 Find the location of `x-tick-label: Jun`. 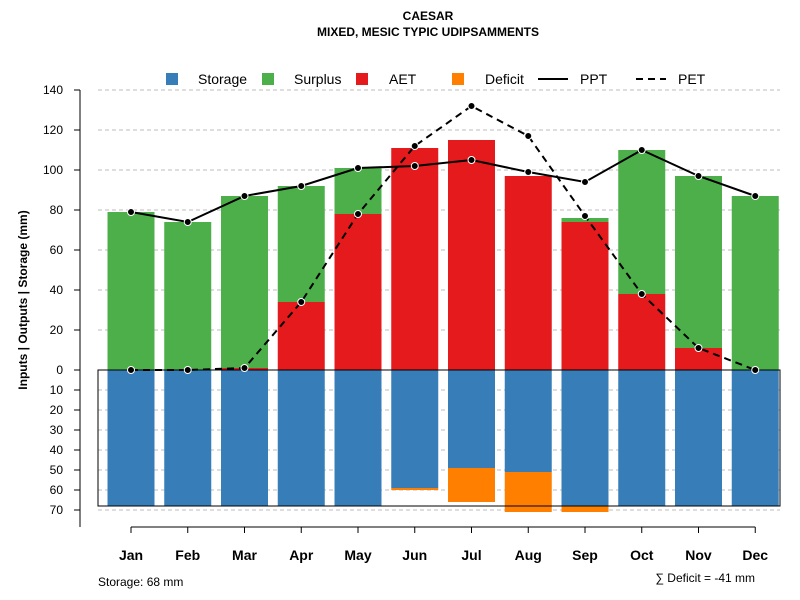

x-tick-label: Jun is located at coordinates (414, 555).